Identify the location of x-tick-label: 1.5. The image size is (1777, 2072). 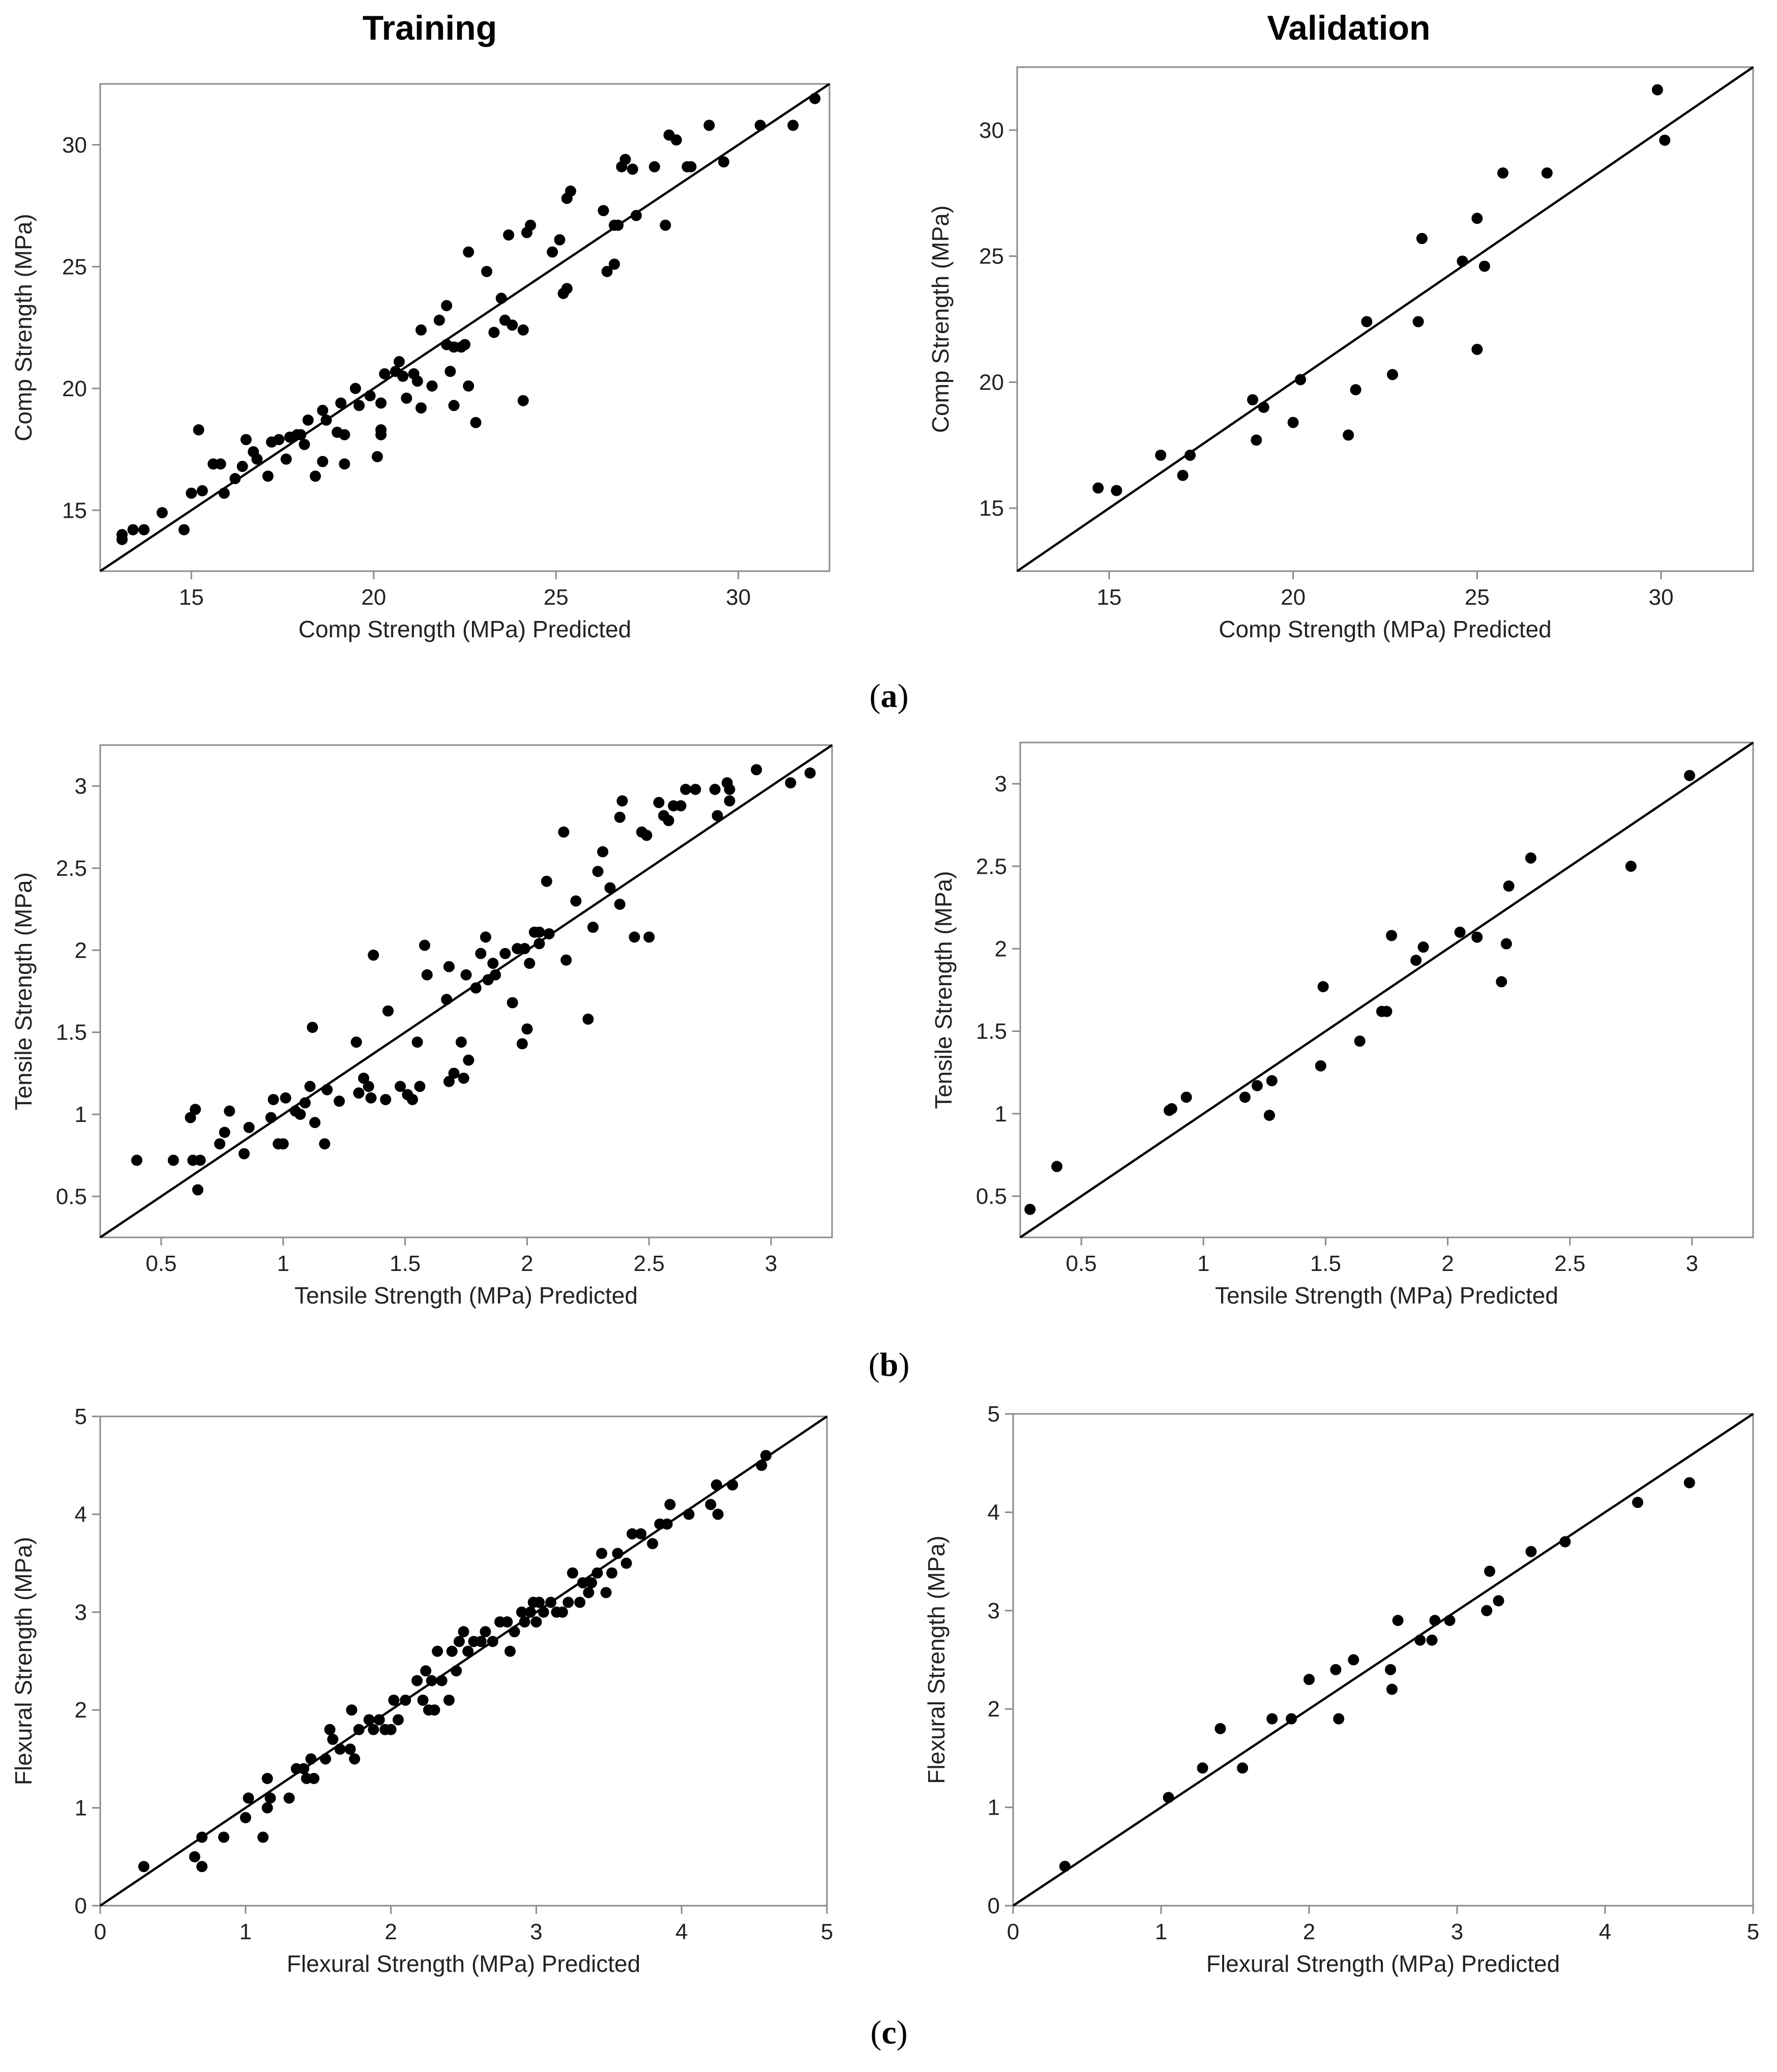
(405, 1263).